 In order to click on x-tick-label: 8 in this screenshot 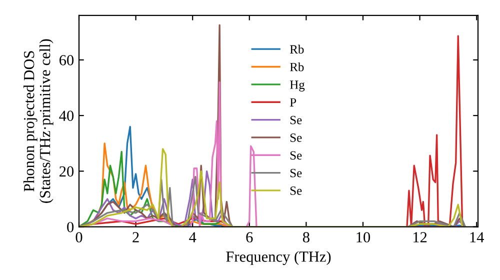, I will do `click(306, 237)`.